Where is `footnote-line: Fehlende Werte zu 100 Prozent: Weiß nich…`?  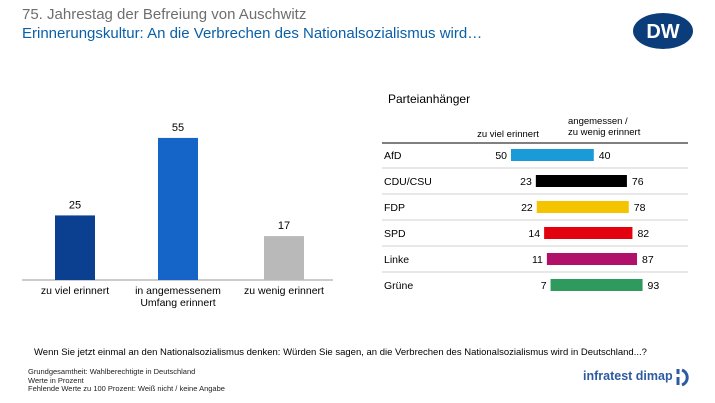
footnote-line: Fehlende Werte zu 100 Prozent: Weiß nich… is located at coordinates (126, 389).